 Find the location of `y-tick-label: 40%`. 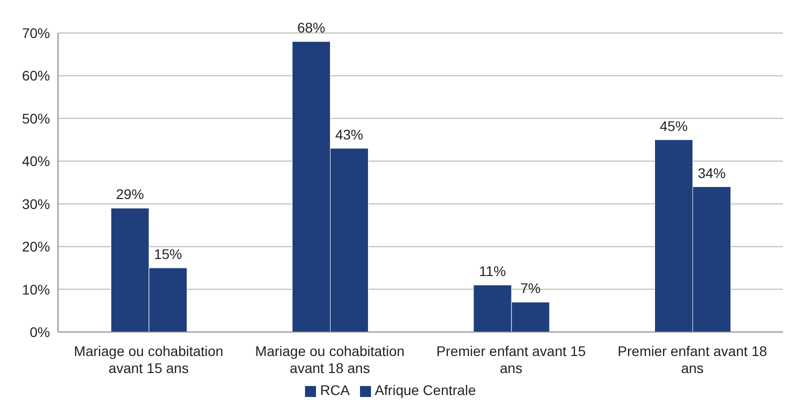

y-tick-label: 40% is located at coordinates (36, 161).